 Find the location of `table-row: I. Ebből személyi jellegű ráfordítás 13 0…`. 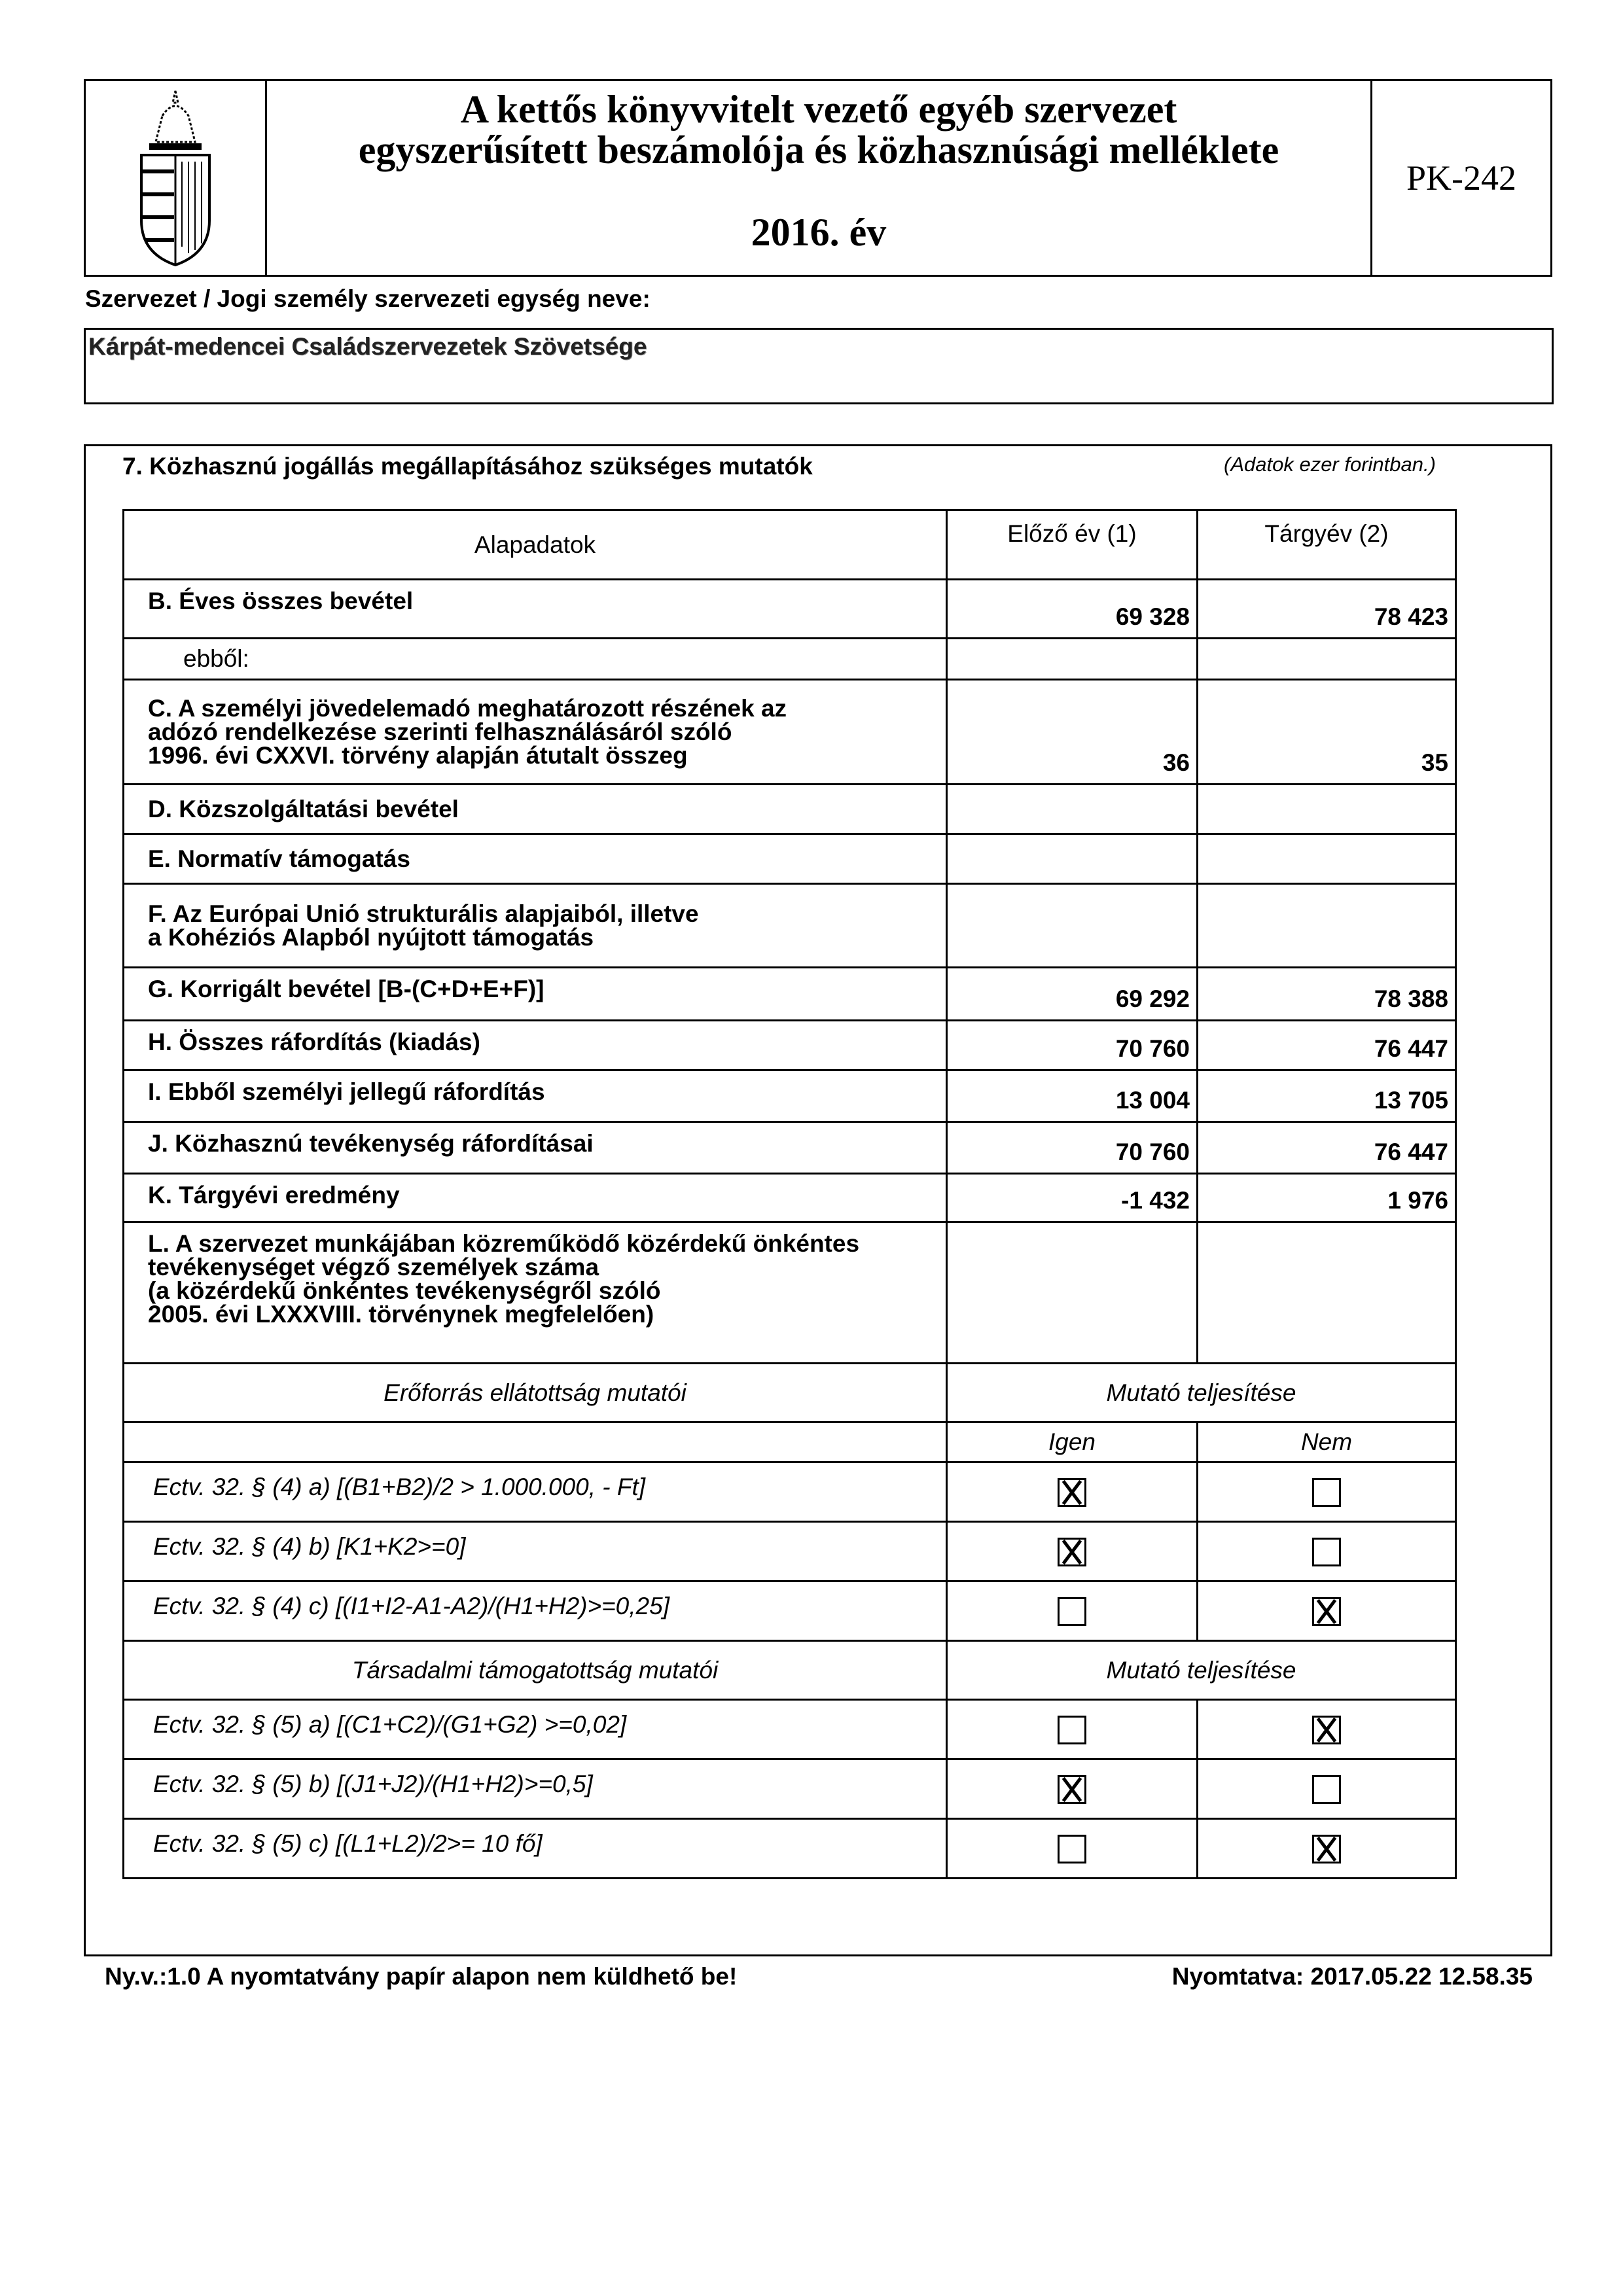

table-row: I. Ebből személyi jellegű ráfordítás 13 0… is located at coordinates (789, 1096).